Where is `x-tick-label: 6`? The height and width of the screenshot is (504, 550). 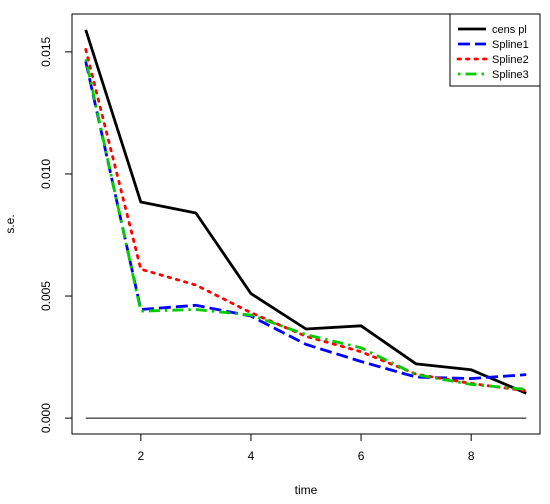
x-tick-label: 6 is located at coordinates (361, 456).